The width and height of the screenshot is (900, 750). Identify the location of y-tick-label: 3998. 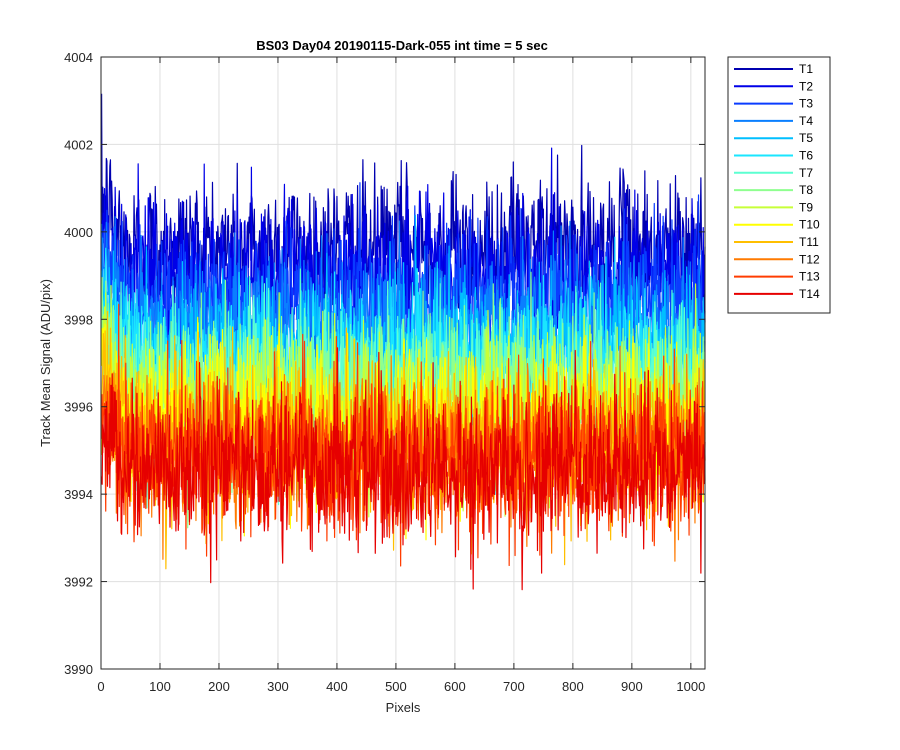
(78, 319).